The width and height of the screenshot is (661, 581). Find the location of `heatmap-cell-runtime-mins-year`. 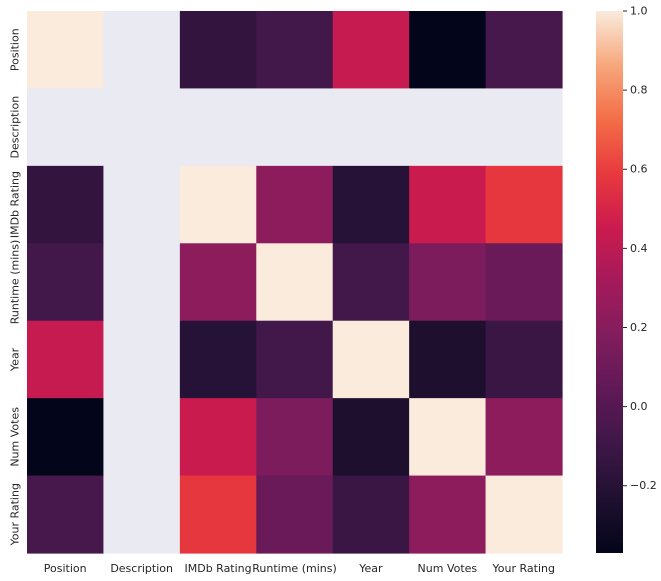

heatmap-cell-runtime-mins-year is located at coordinates (371, 282).